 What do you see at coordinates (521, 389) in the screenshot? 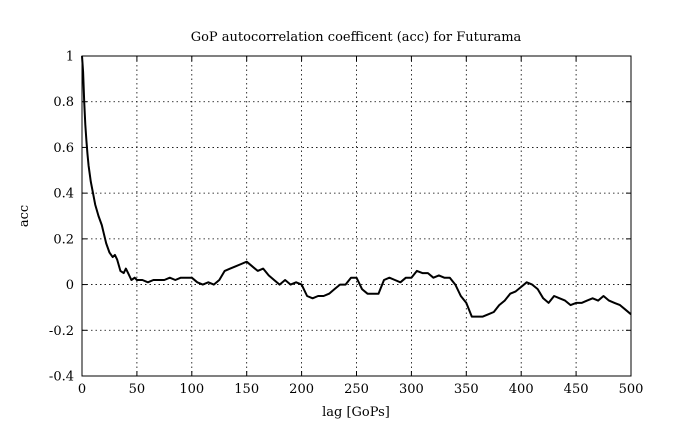
I see `x-tick-label: 400` at bounding box center [521, 389].